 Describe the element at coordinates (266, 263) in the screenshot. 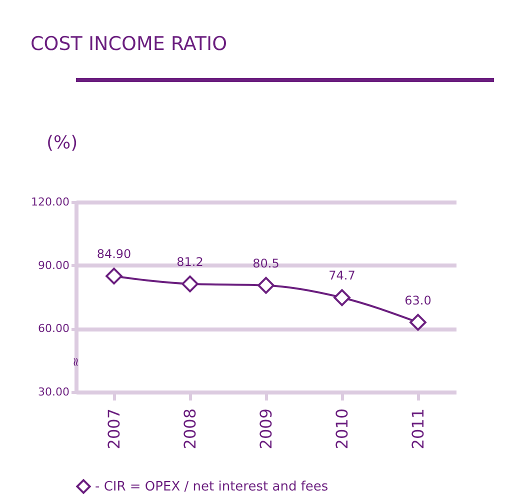

I see `data-label: 80.5` at that location.